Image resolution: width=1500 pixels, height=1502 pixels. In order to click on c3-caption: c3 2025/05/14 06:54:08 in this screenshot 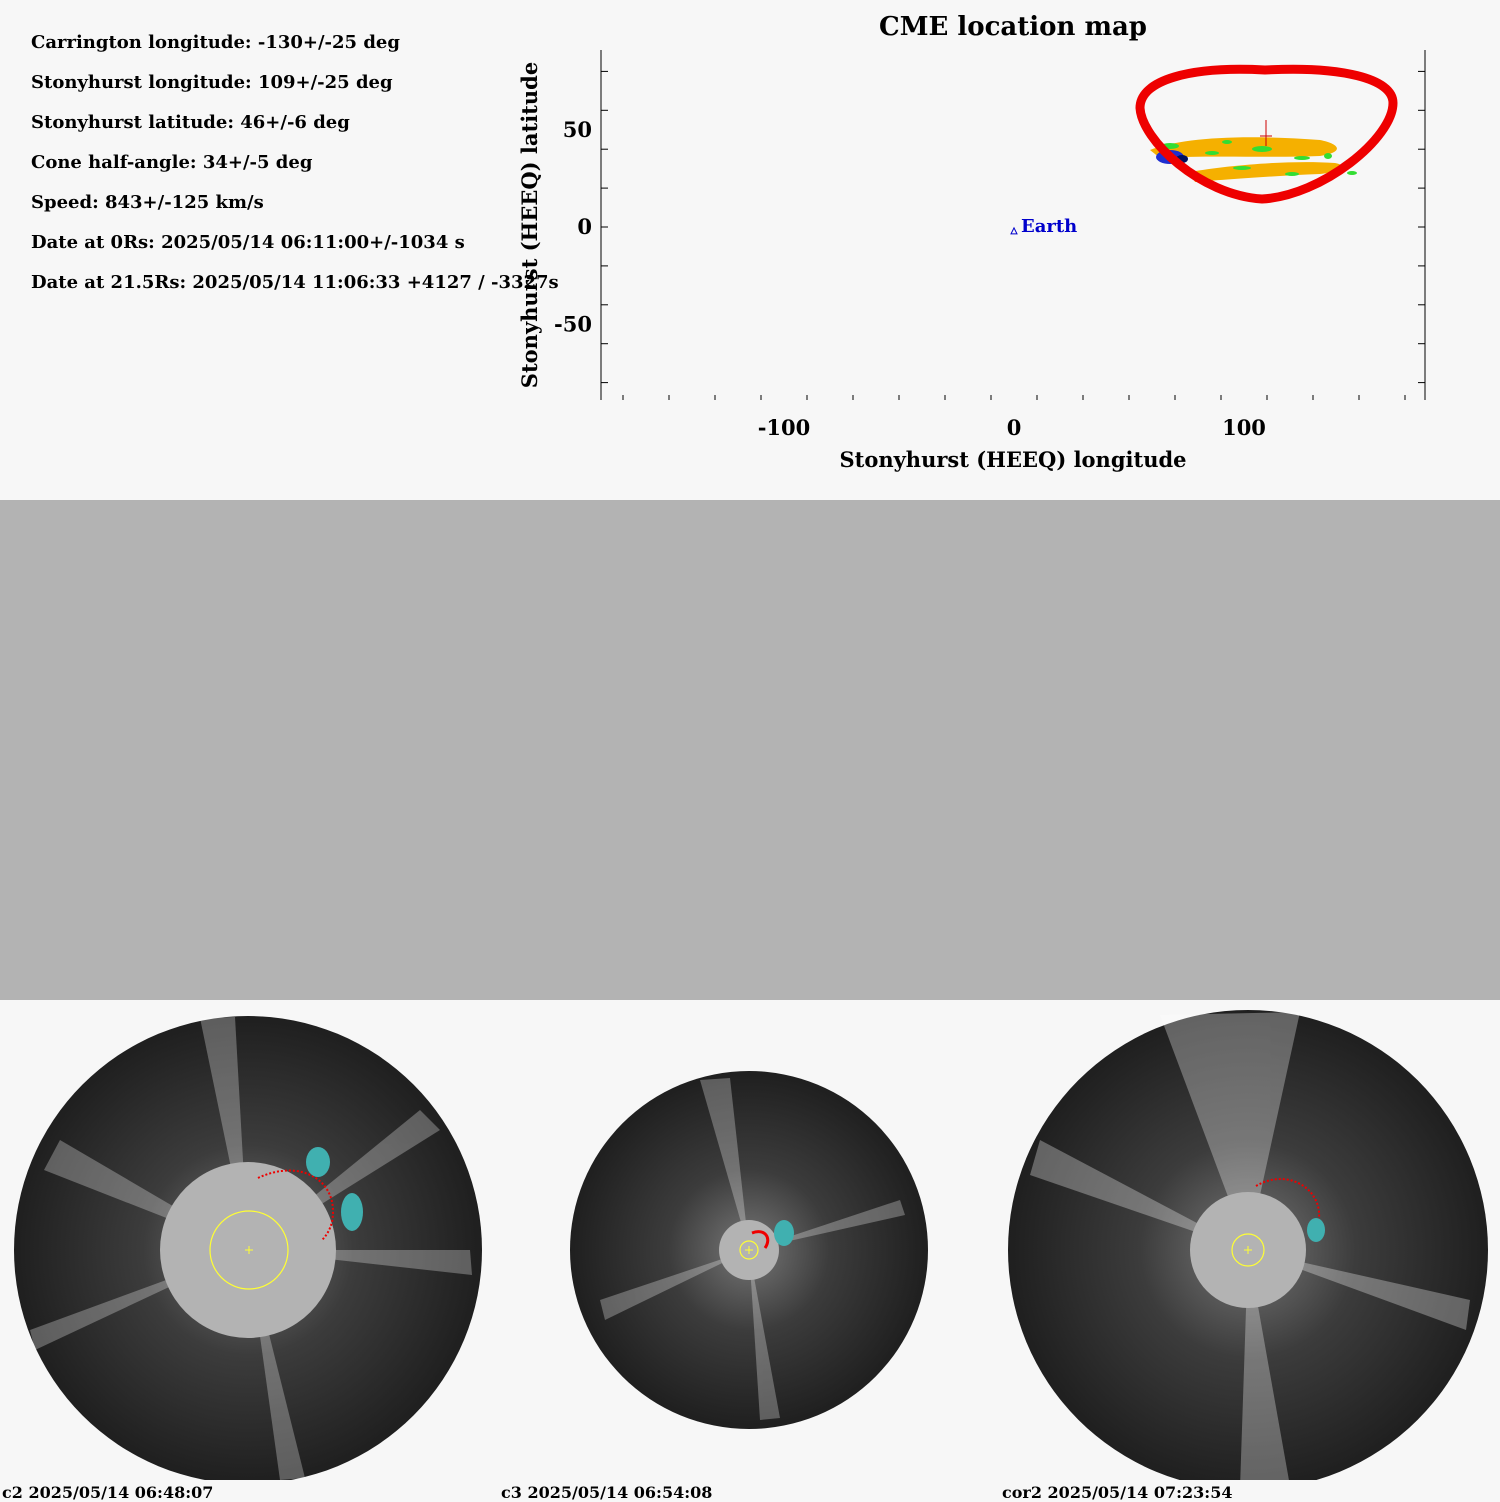, I will do `click(607, 1492)`.